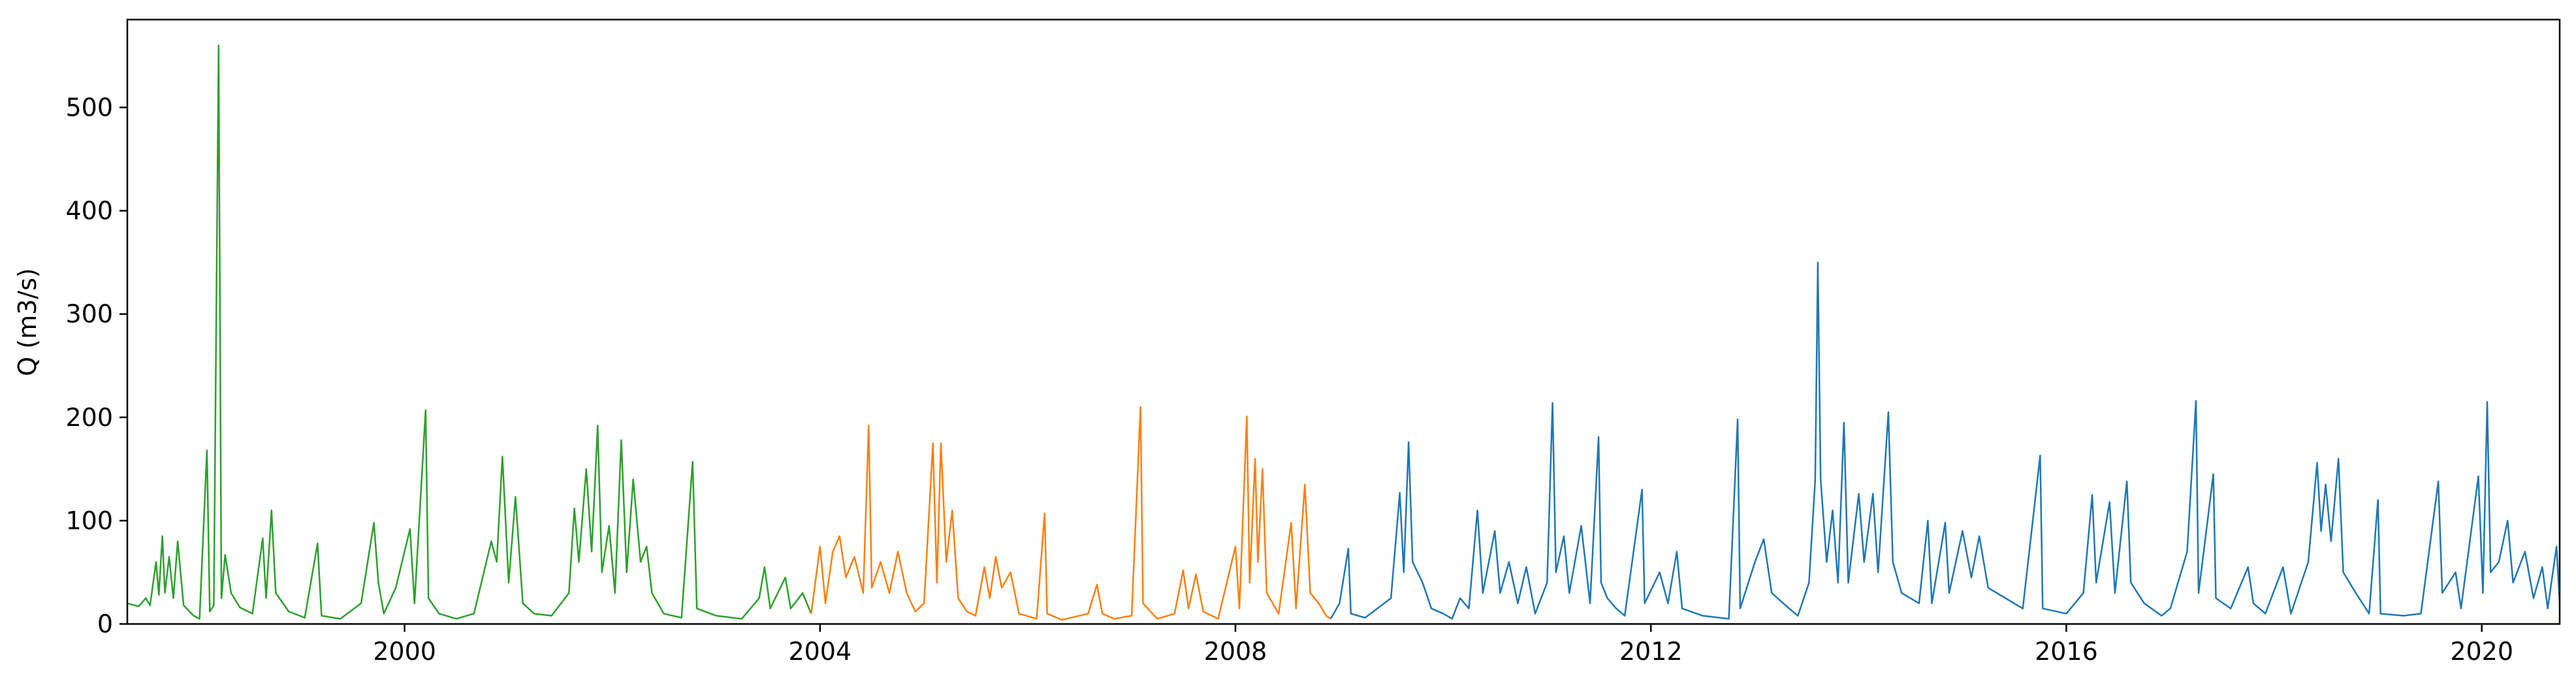  What do you see at coordinates (2482, 651) in the screenshot?
I see `x-tick-label: 2020` at bounding box center [2482, 651].